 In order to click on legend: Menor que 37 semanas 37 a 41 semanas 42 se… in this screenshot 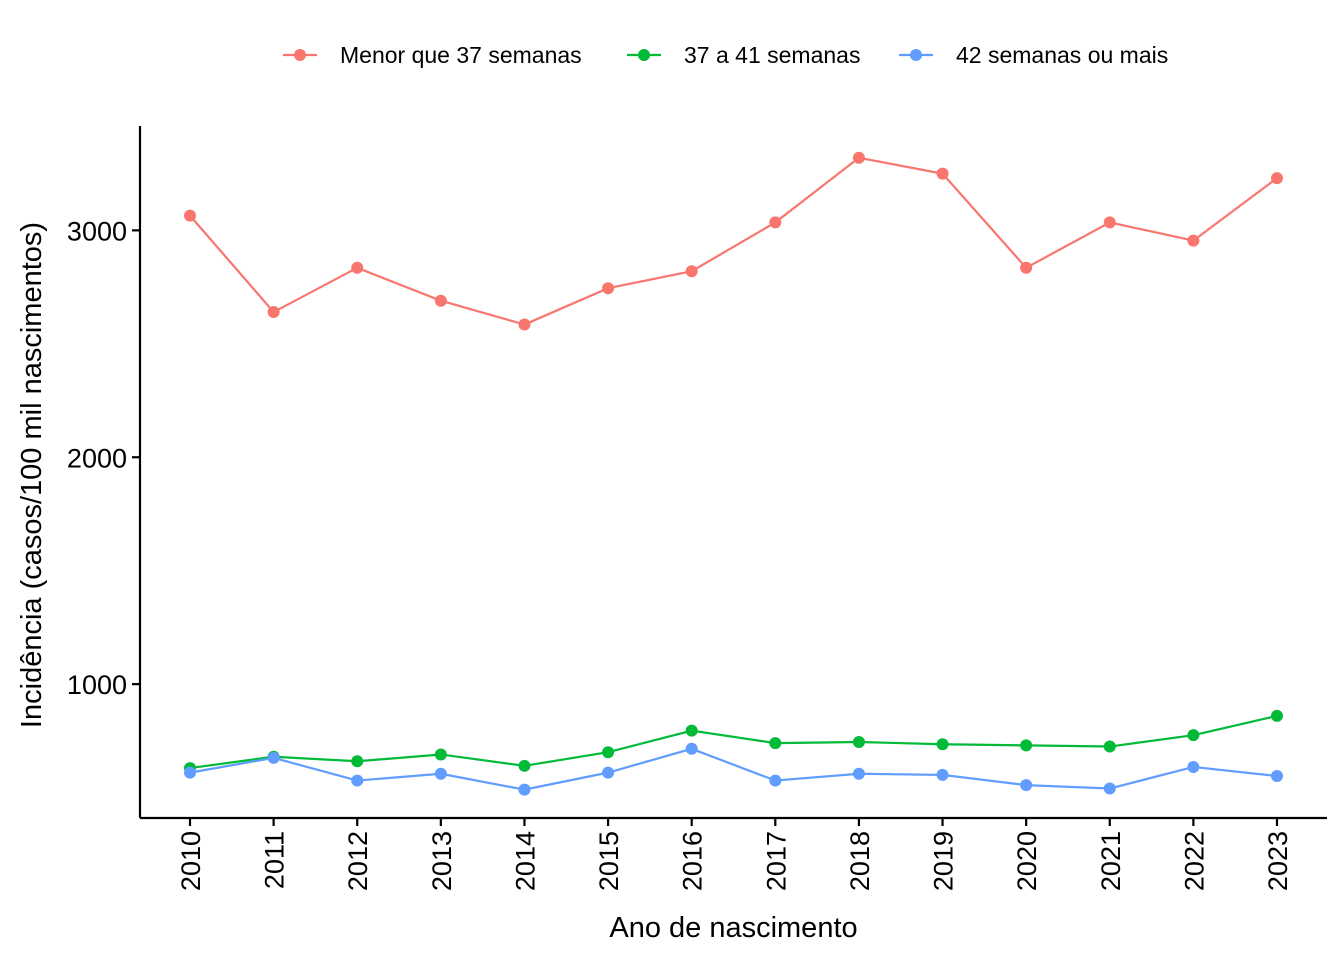, I will do `click(725, 55)`.